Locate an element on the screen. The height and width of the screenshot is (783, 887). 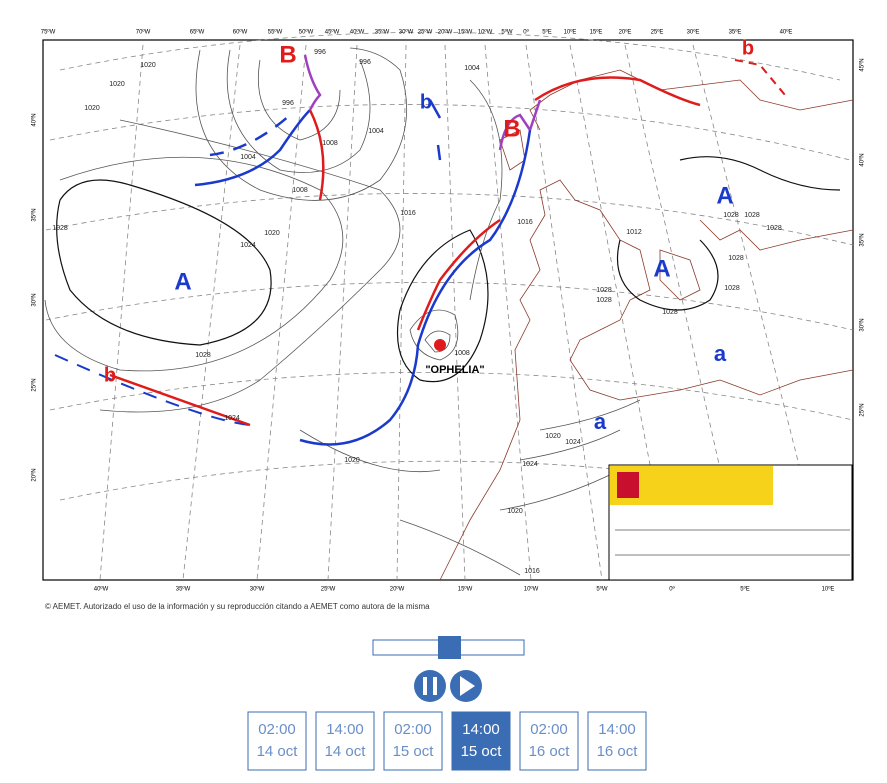
longitude-label: 5ºE is located at coordinates (745, 589).